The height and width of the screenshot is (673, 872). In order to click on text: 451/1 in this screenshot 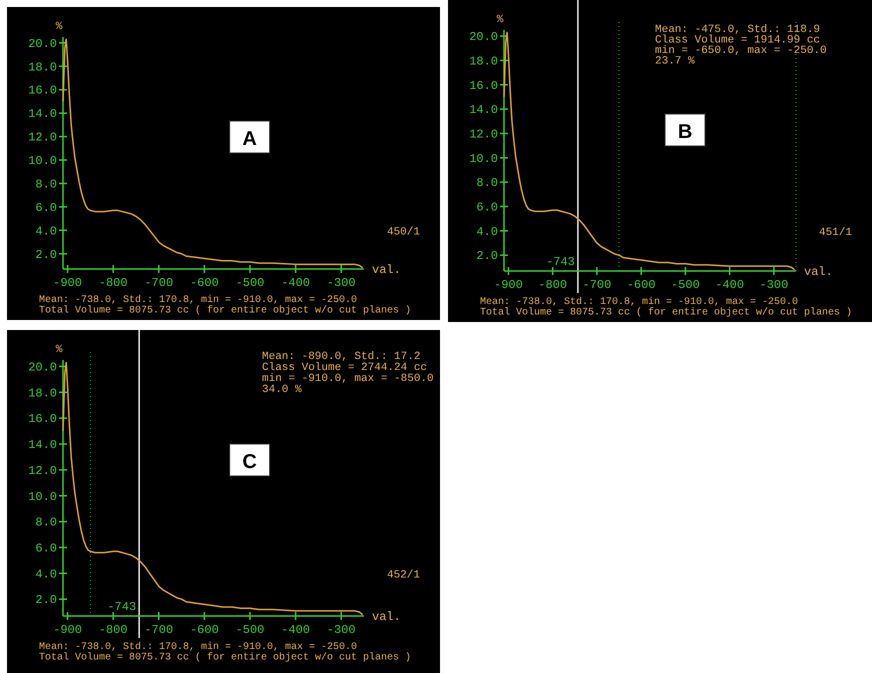, I will do `click(835, 232)`.